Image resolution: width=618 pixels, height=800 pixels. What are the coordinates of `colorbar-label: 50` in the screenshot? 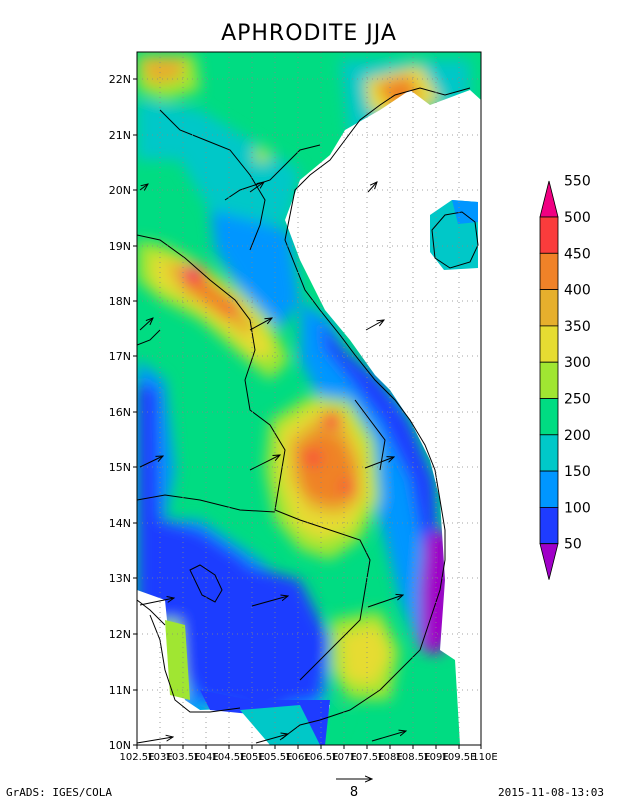 It's located at (573, 545).